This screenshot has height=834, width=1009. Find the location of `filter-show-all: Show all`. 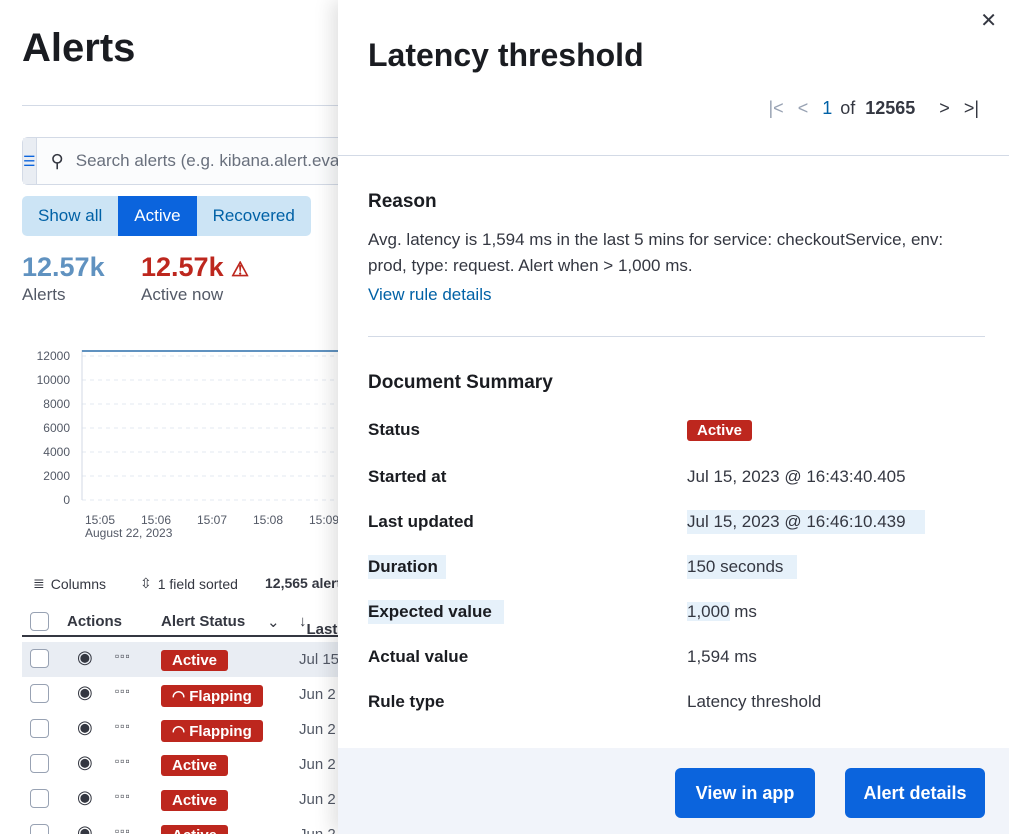

filter-show-all: Show all is located at coordinates (70, 216).